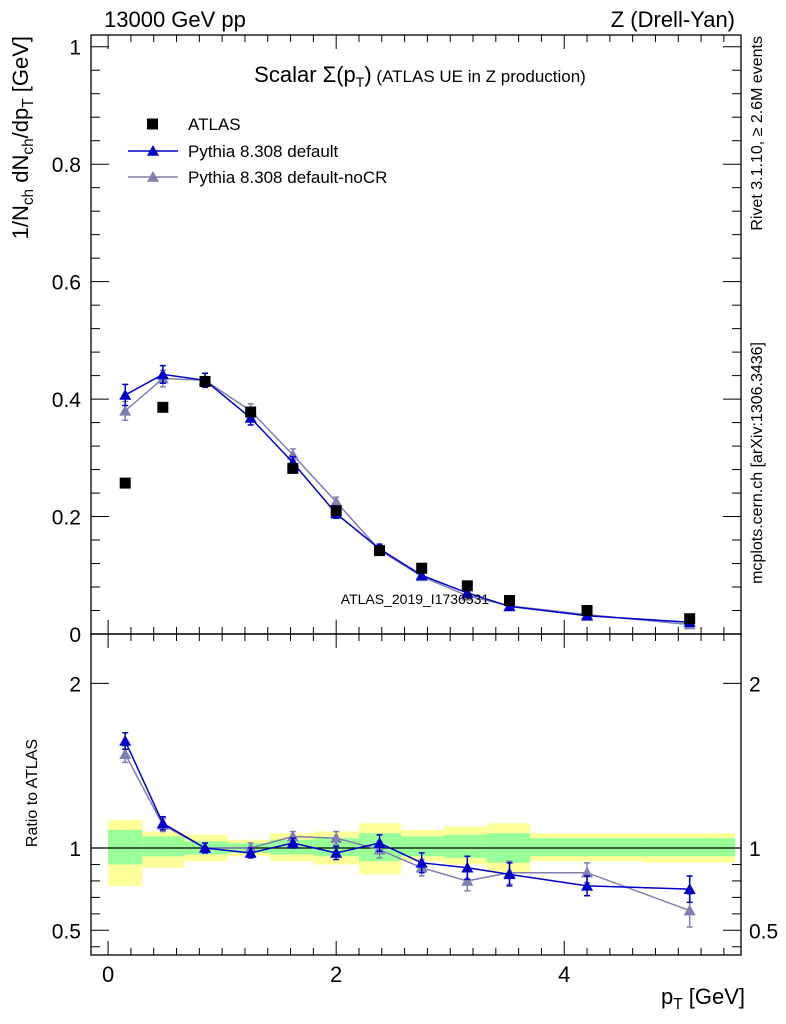 The height and width of the screenshot is (1024, 786). I want to click on ratio-y-tick-label: 2, so click(75, 684).